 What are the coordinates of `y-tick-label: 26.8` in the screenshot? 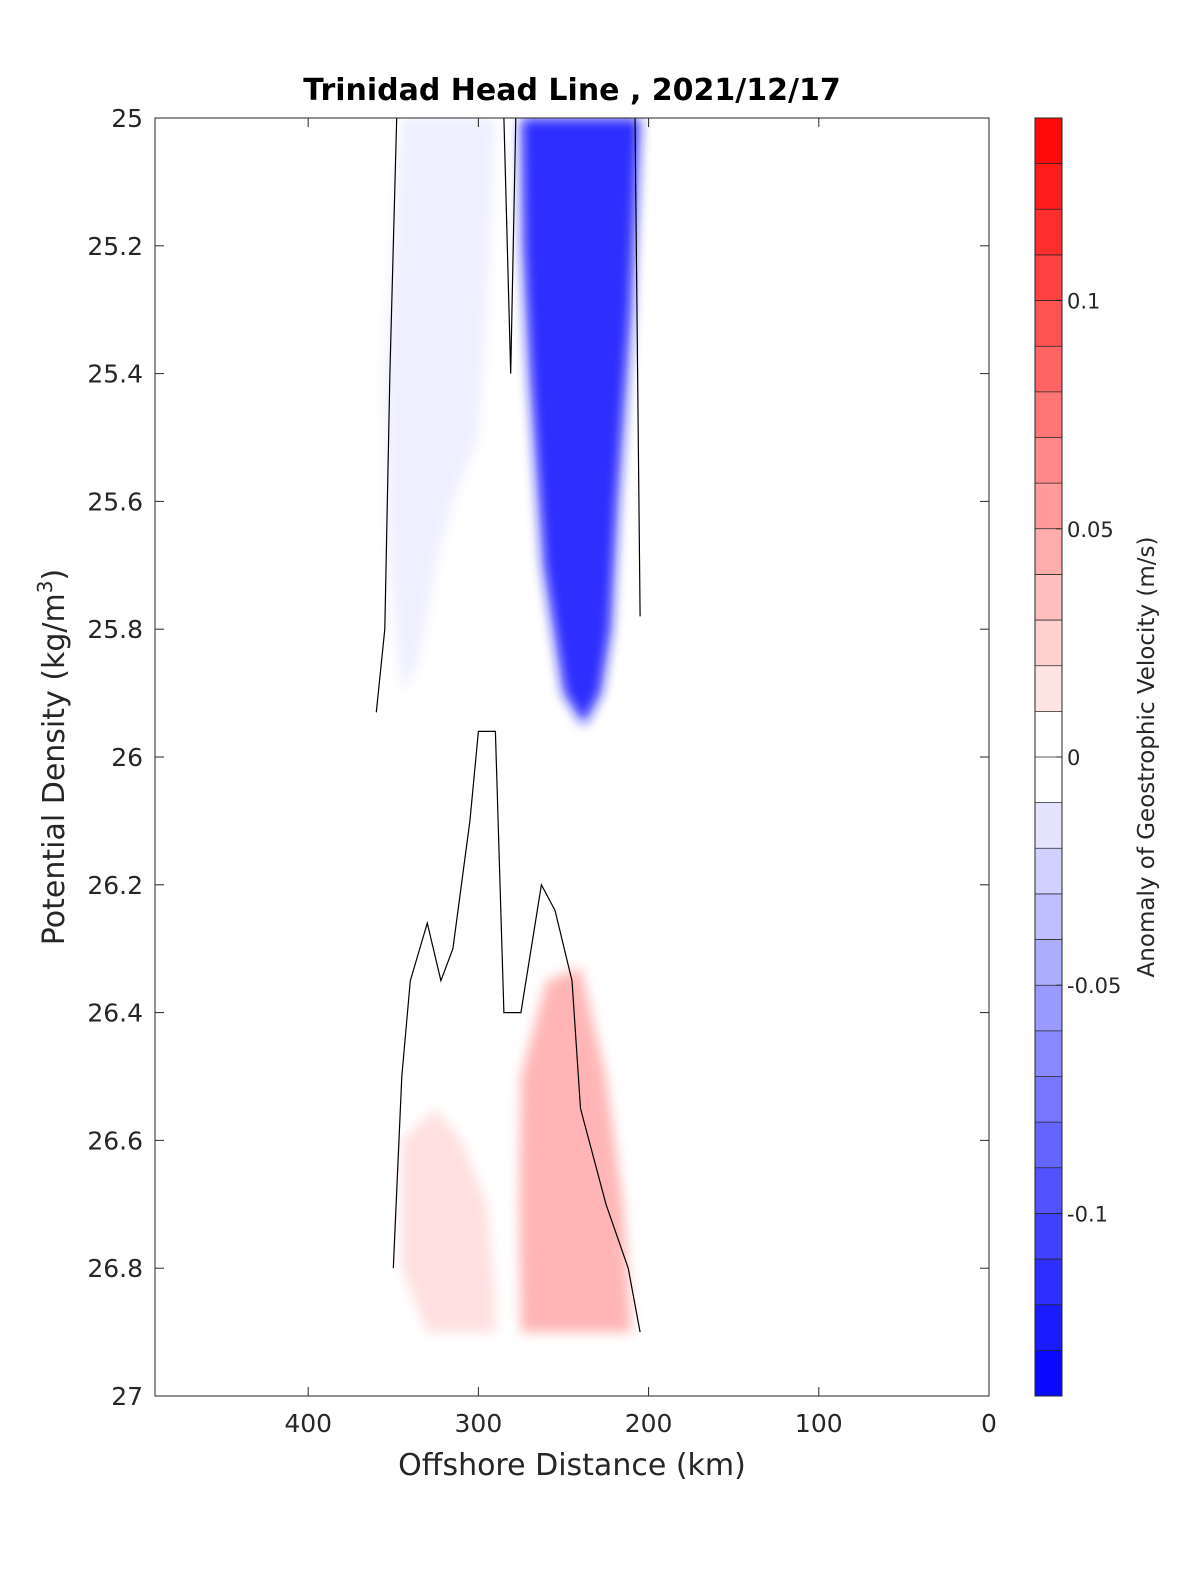 It's located at (115, 1268).